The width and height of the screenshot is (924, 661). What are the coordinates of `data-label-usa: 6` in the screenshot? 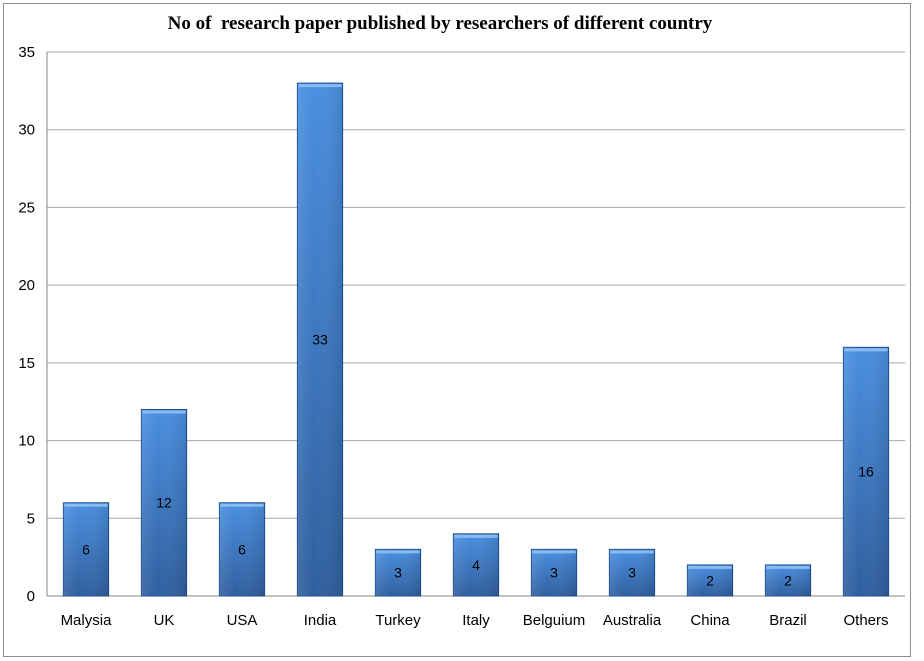 It's located at (242, 549).